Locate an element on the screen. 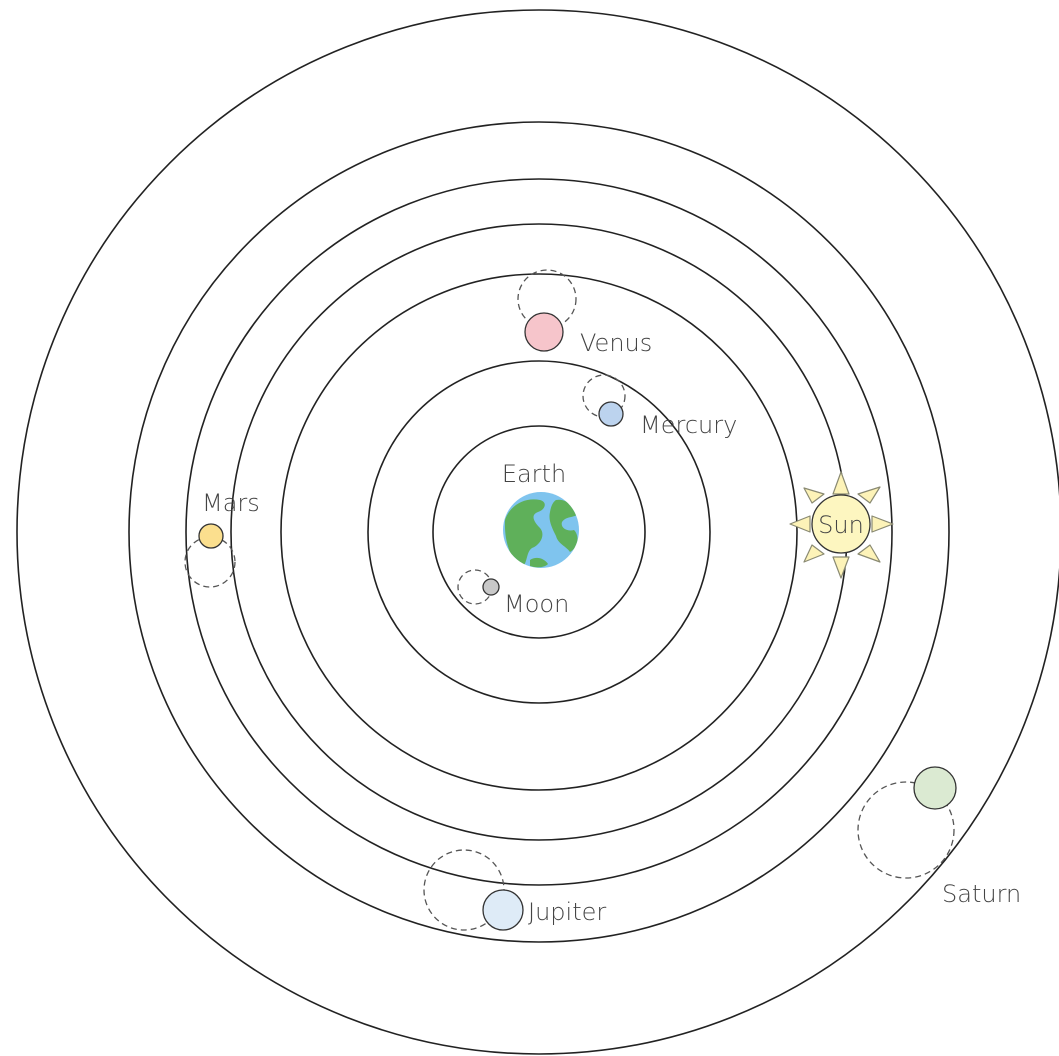 The width and height of the screenshot is (1059, 1056). mercury-body is located at coordinates (611, 414).